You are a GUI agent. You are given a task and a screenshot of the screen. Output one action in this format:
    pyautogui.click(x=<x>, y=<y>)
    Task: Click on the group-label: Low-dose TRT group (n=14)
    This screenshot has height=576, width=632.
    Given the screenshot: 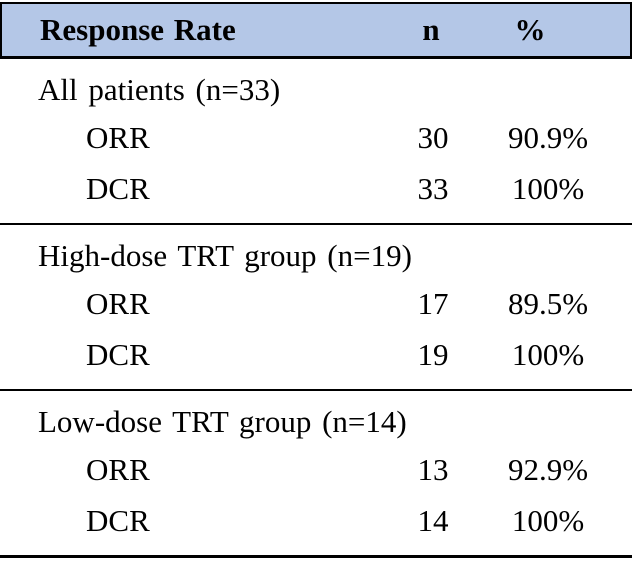 What is the action you would take?
    pyautogui.click(x=222, y=421)
    